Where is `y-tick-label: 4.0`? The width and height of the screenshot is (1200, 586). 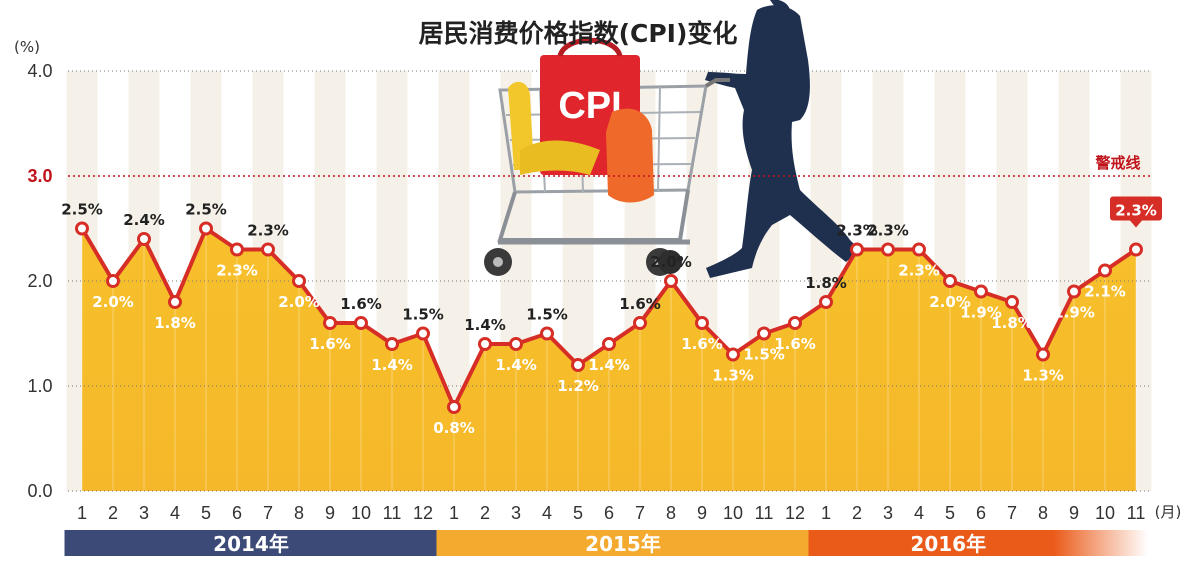 y-tick-label: 4.0 is located at coordinates (39, 71).